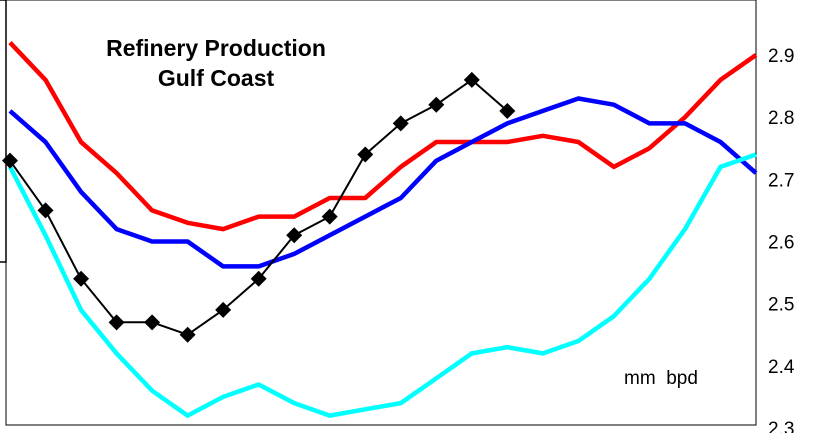 This screenshot has width=824, height=433. What do you see at coordinates (781, 367) in the screenshot?
I see `y-tick-label: 2.4` at bounding box center [781, 367].